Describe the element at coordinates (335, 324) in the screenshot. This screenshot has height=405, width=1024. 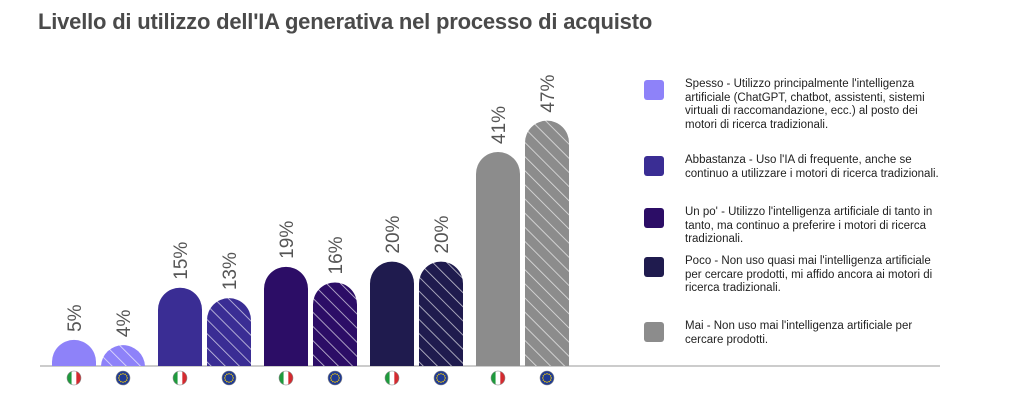
I see `bar-unpo-europa` at that location.